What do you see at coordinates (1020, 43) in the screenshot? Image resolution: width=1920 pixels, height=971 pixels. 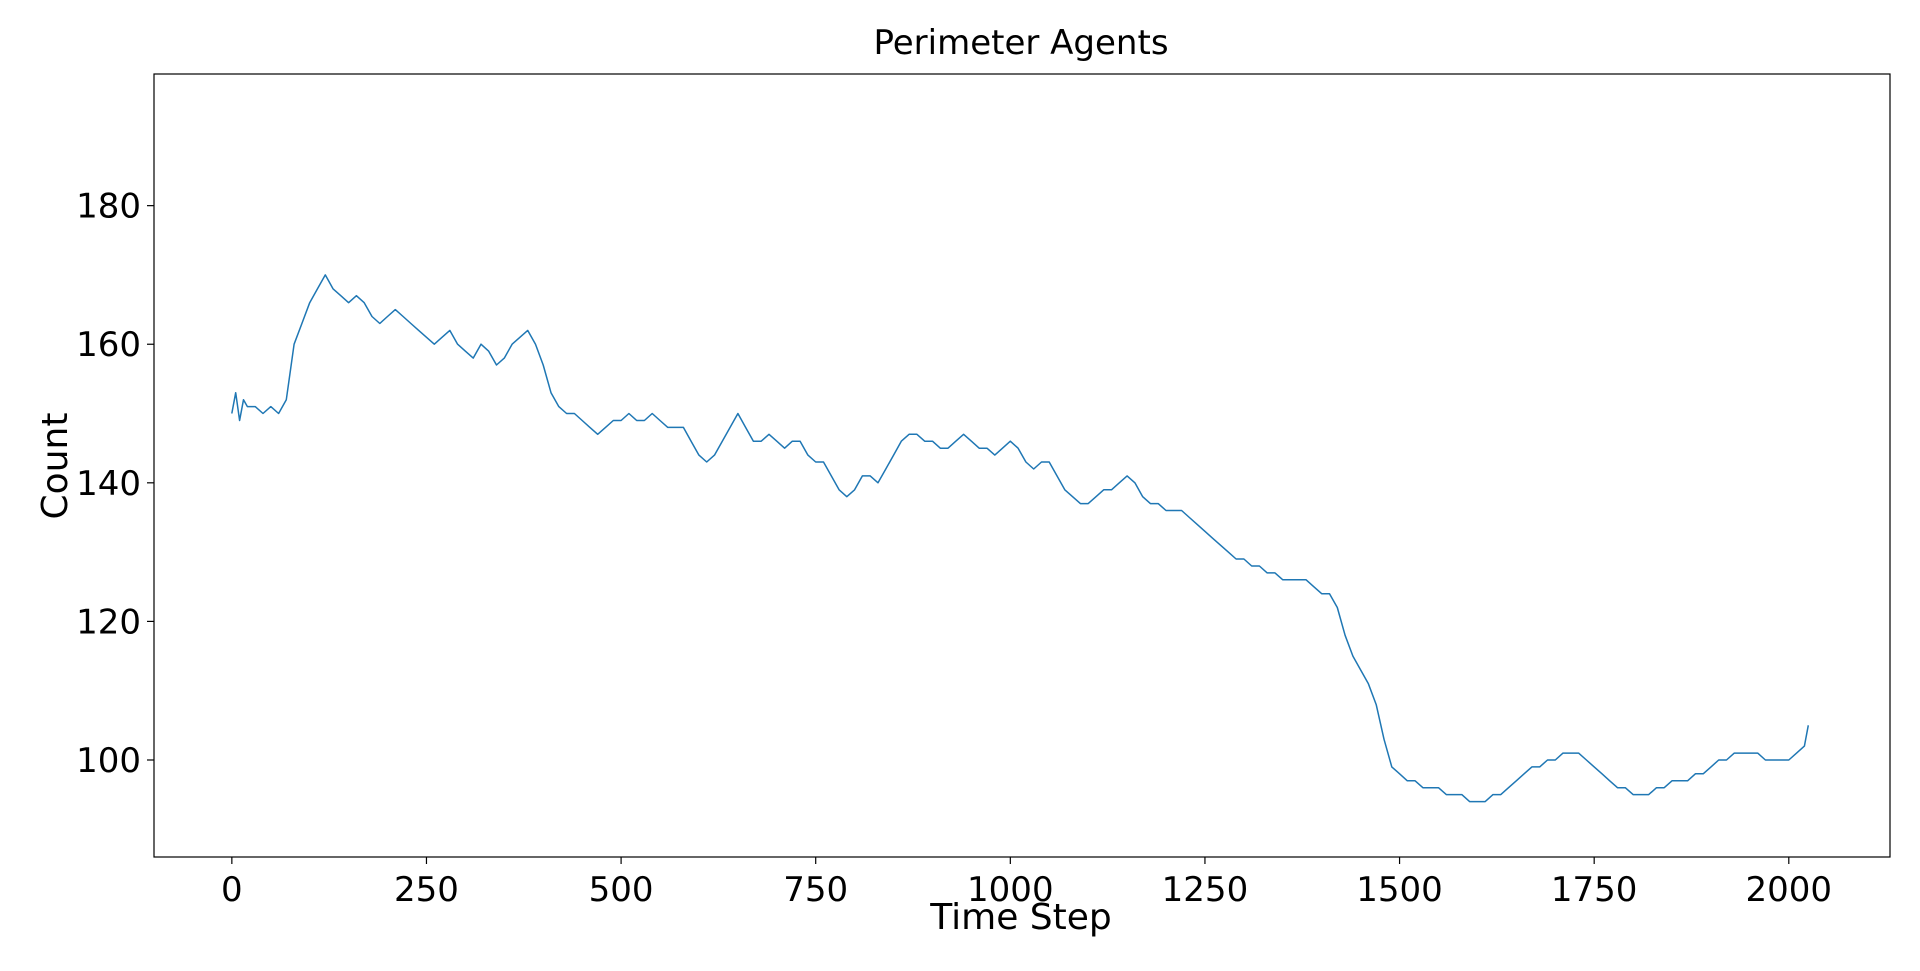 I see `chart-title: Perimeter Agents` at bounding box center [1020, 43].